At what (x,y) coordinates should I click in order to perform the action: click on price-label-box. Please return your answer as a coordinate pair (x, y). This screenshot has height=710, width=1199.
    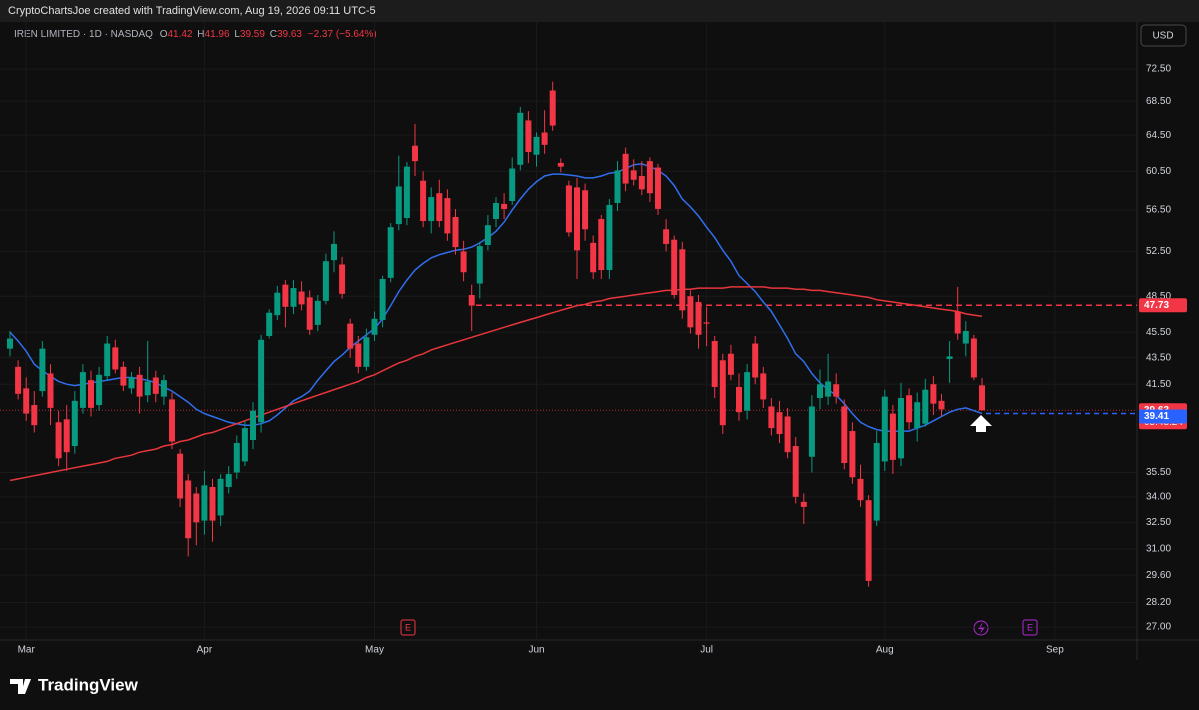
    Looking at the image, I should click on (1163, 416).